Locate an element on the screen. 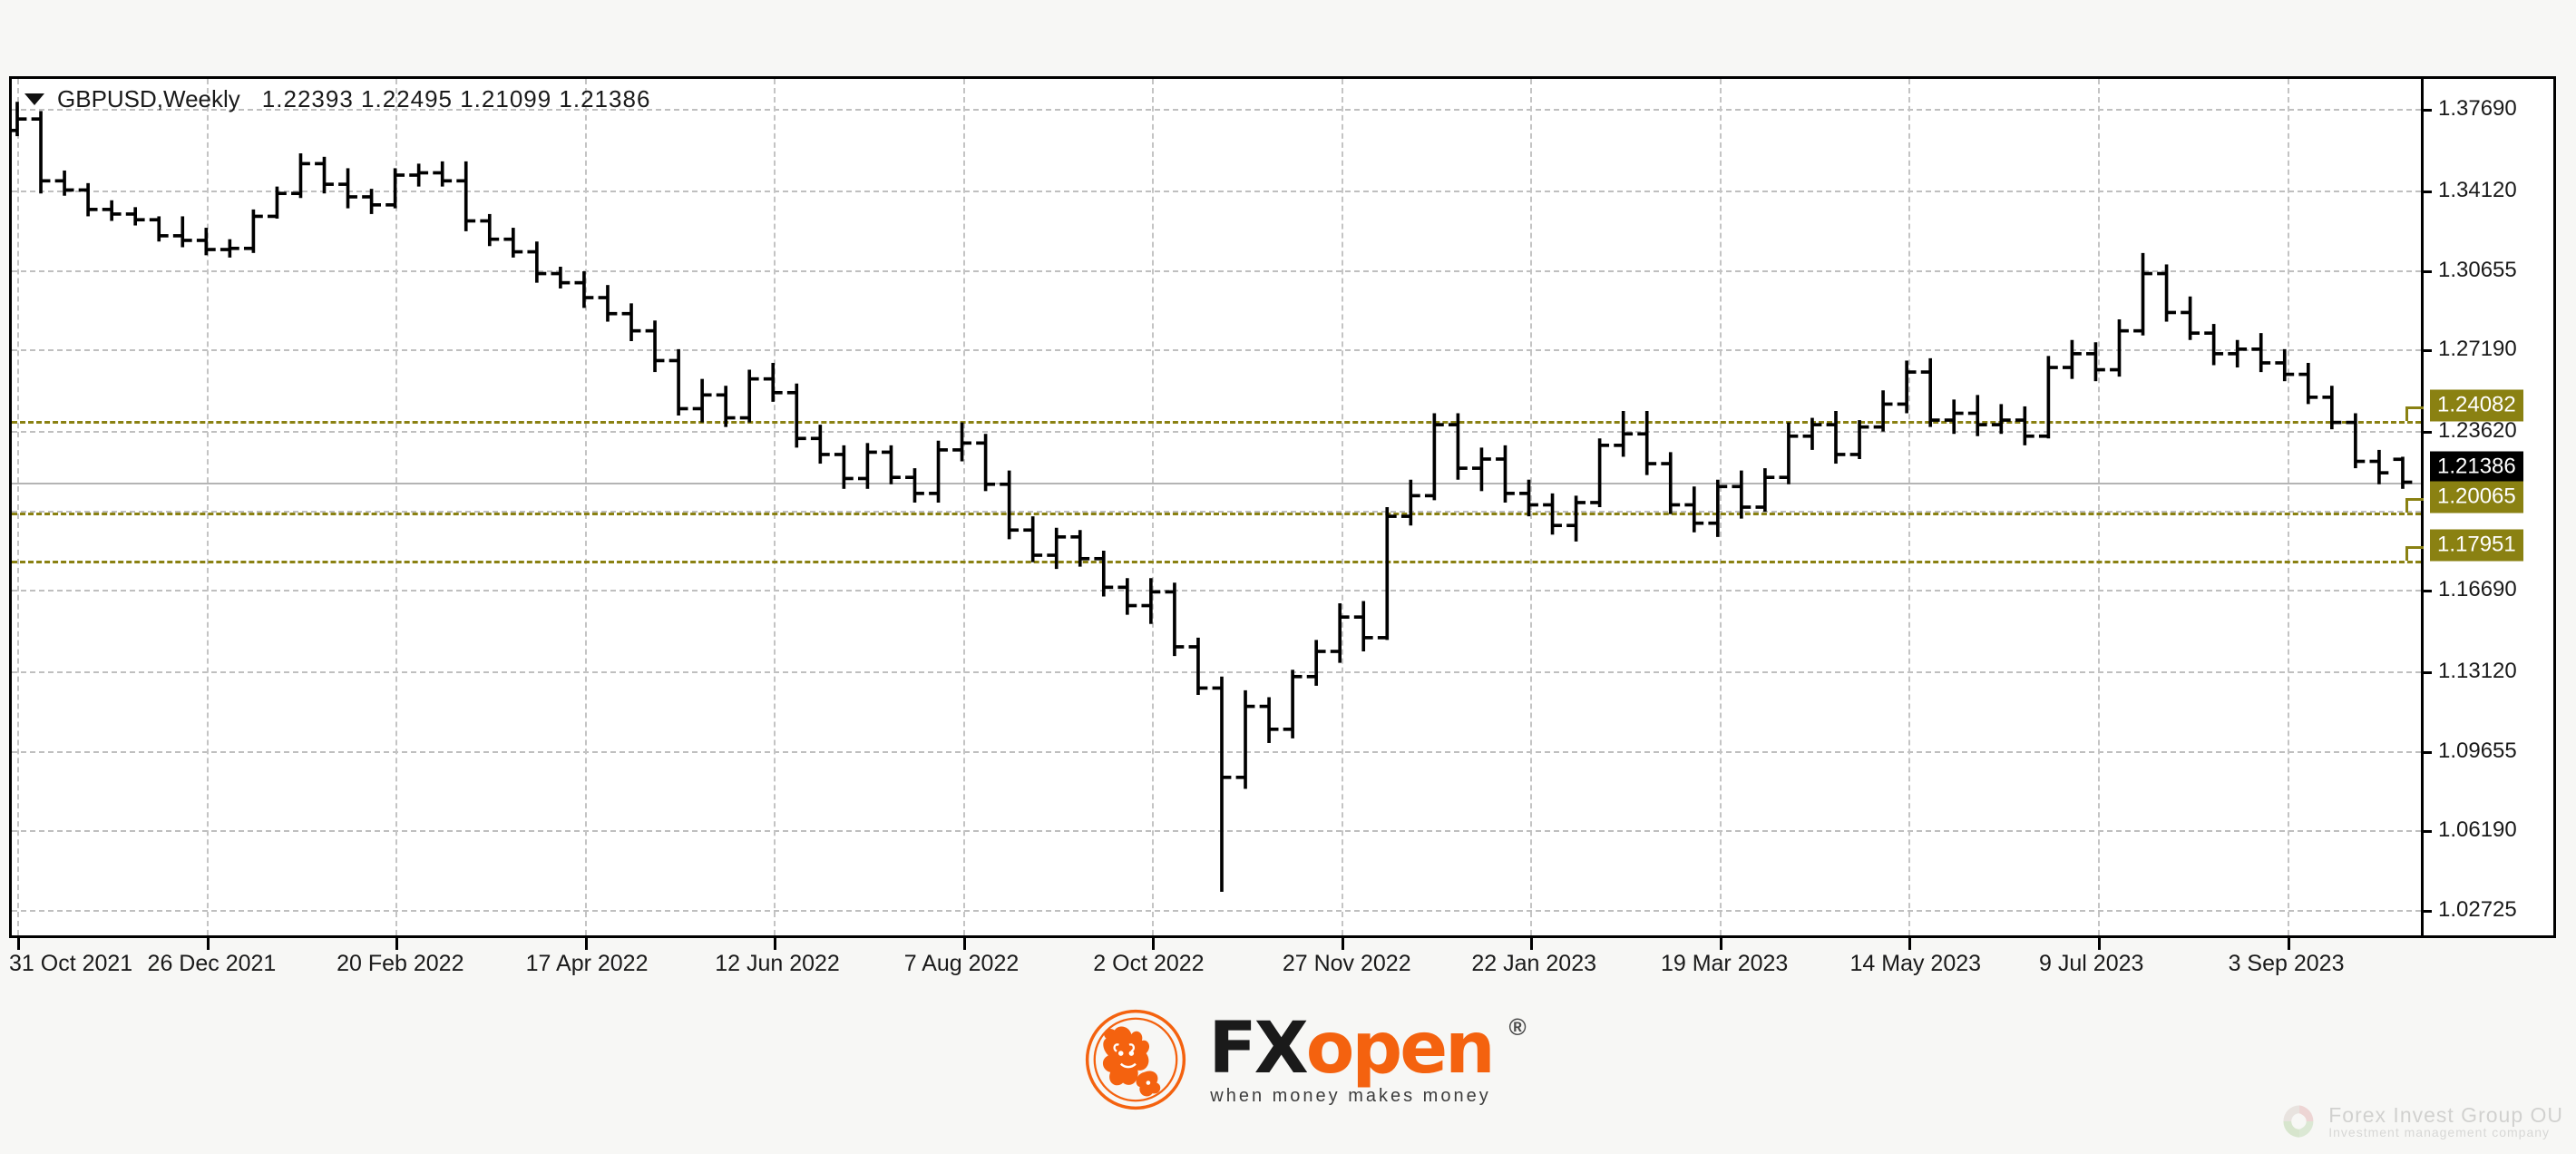 This screenshot has height=1154, width=2576. watermark-title: Forex Invest Group OU is located at coordinates (2445, 1114).